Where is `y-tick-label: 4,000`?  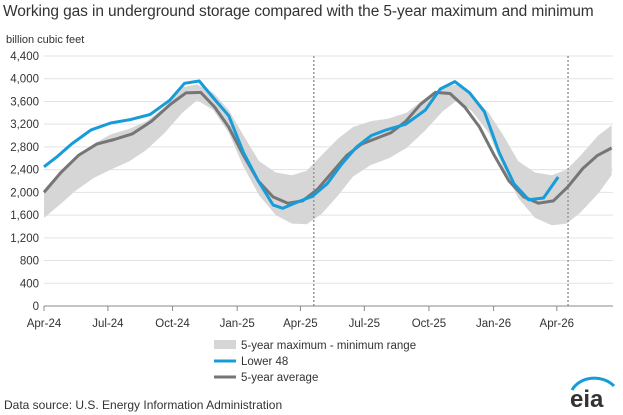
y-tick-label: 4,000 is located at coordinates (24, 80).